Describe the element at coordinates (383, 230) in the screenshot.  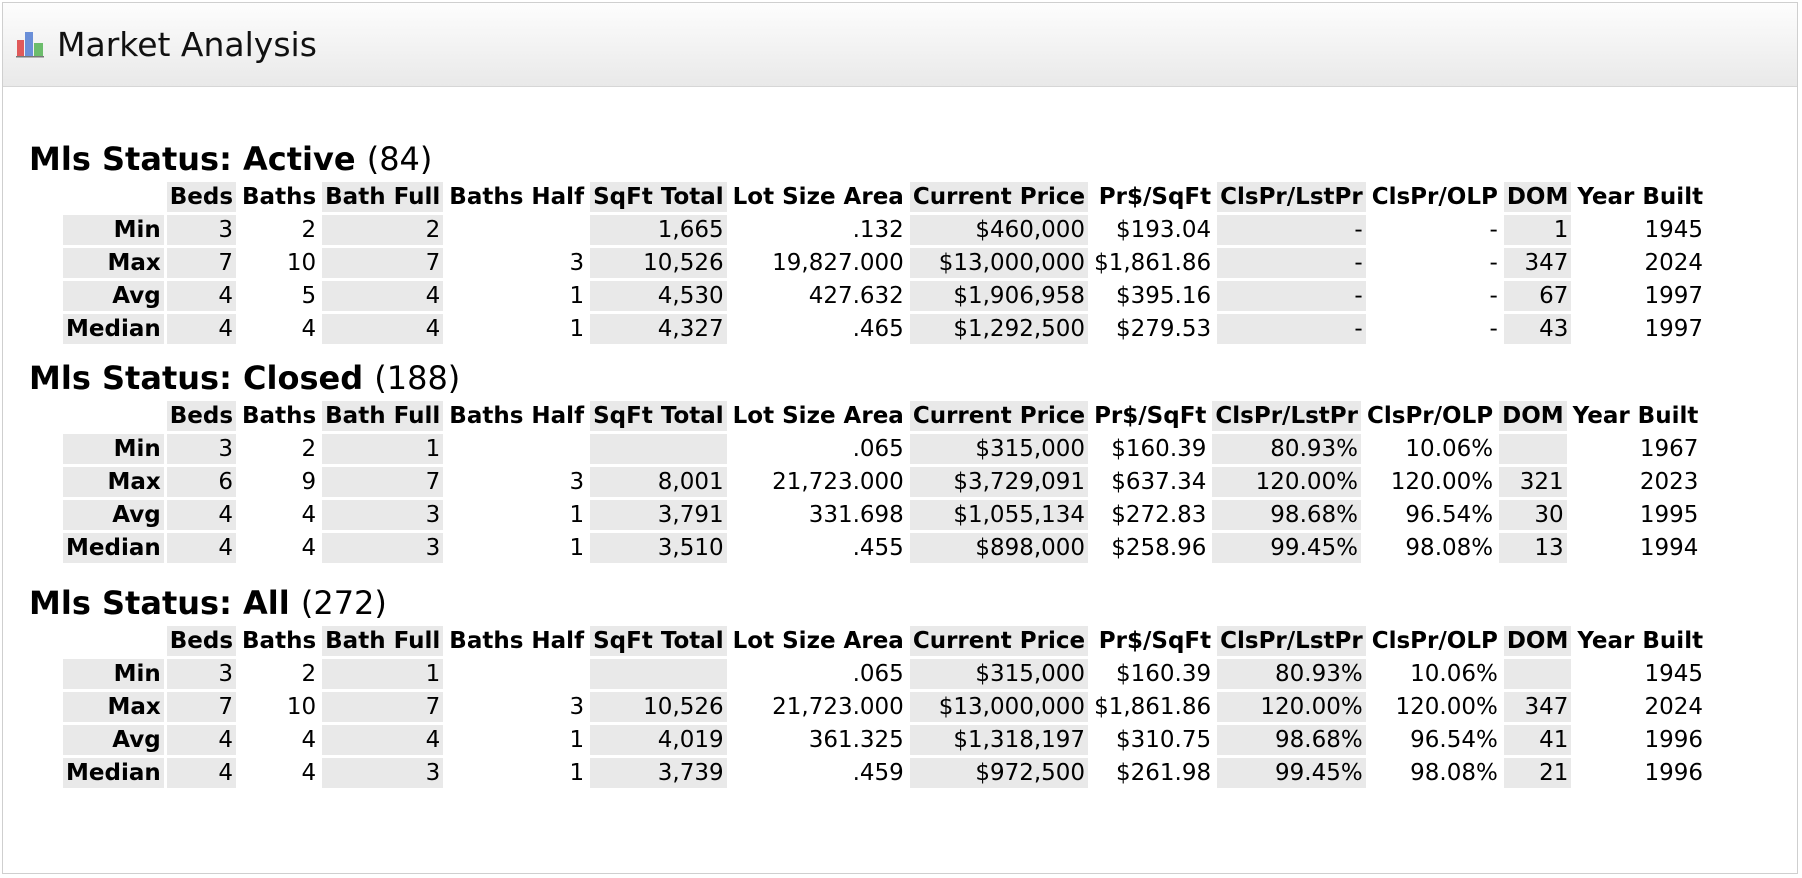
I see `cell-bath-full: 2` at that location.